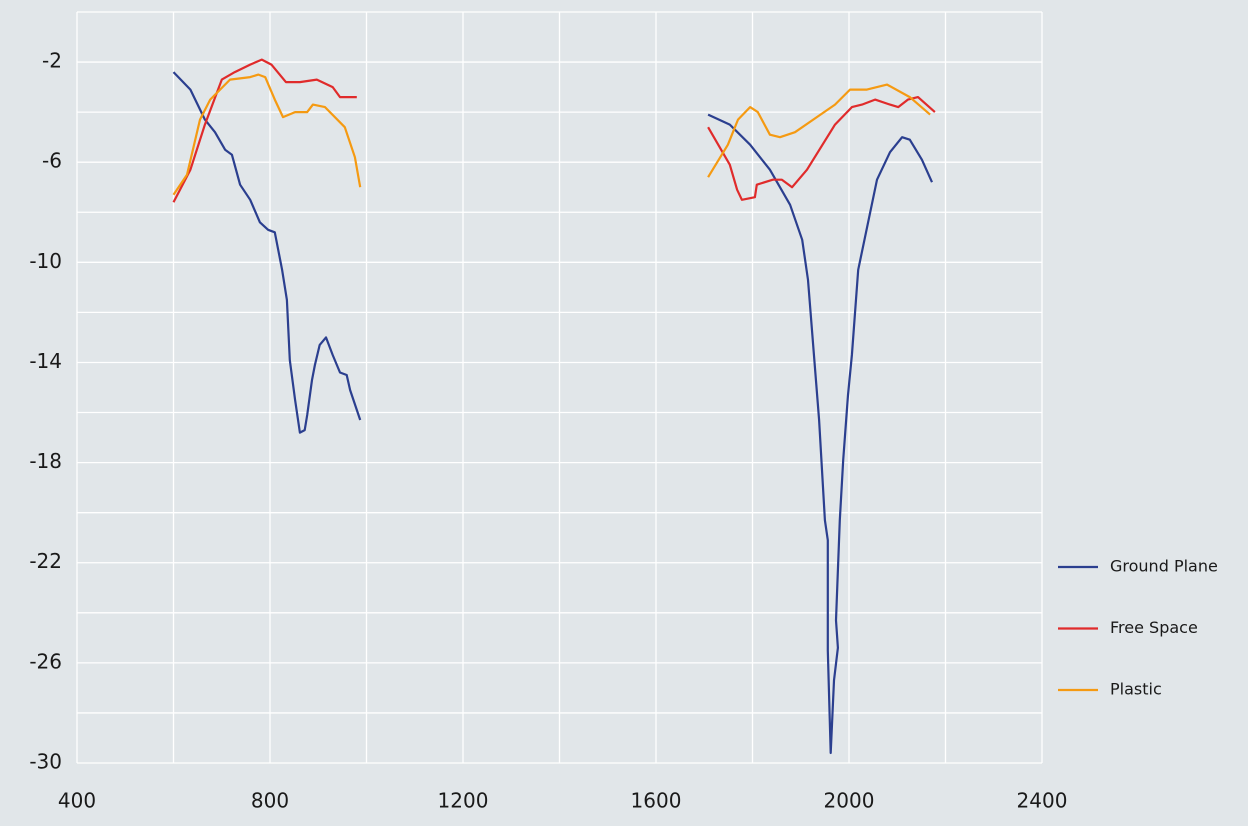  I want to click on x-tick-label: 400, so click(77, 801).